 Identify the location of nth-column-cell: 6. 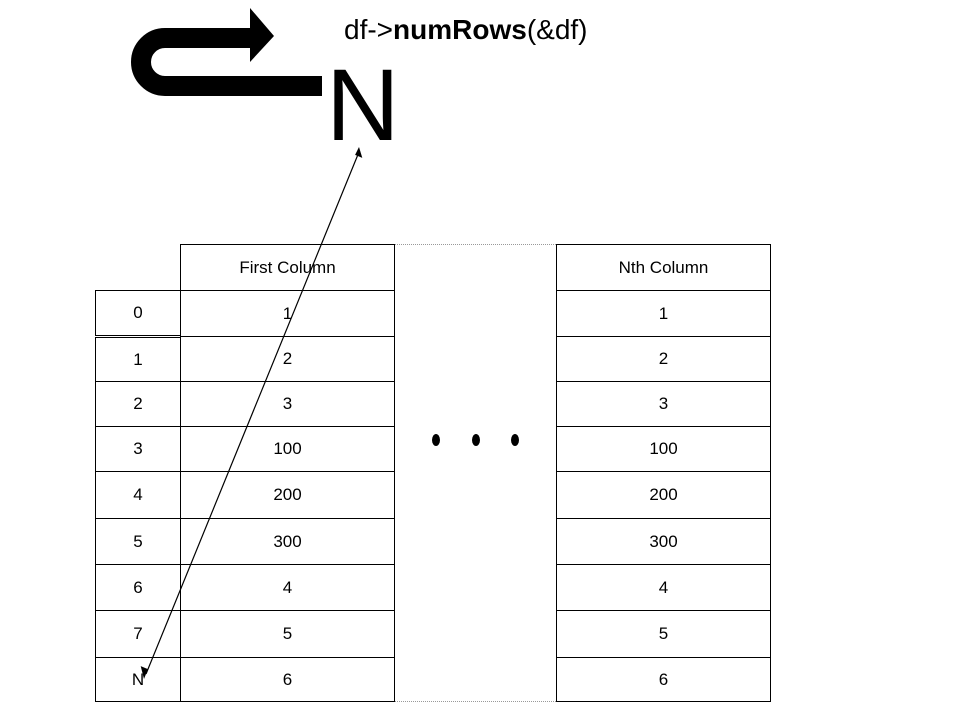
(663, 679).